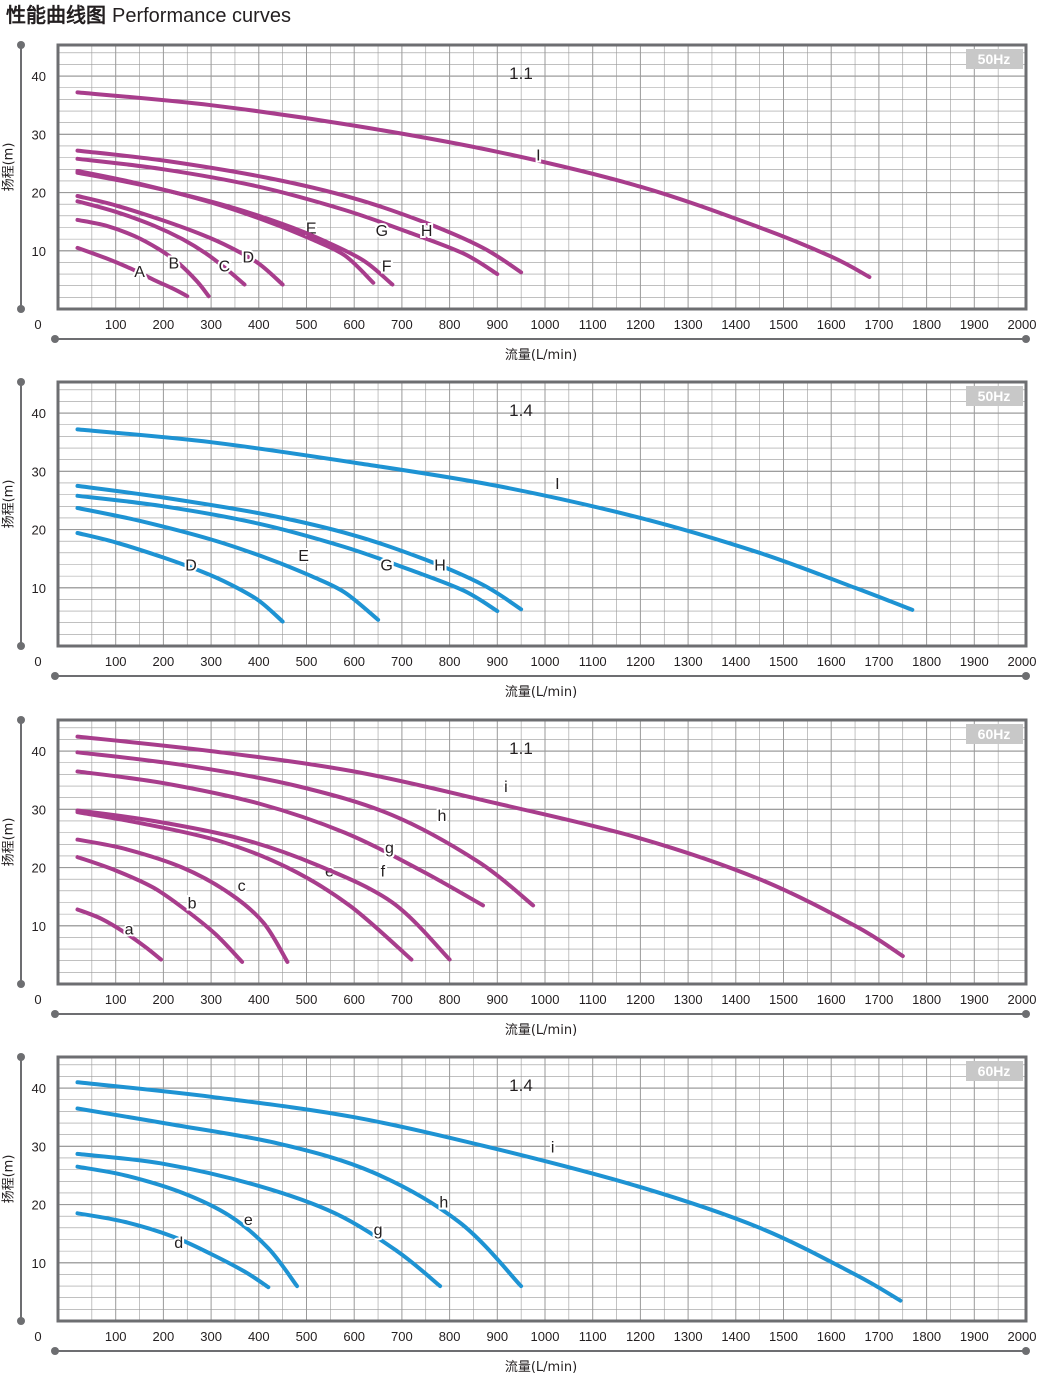 This screenshot has height=1374, width=1039. I want to click on x-tick-label: 900, so click(497, 1336).